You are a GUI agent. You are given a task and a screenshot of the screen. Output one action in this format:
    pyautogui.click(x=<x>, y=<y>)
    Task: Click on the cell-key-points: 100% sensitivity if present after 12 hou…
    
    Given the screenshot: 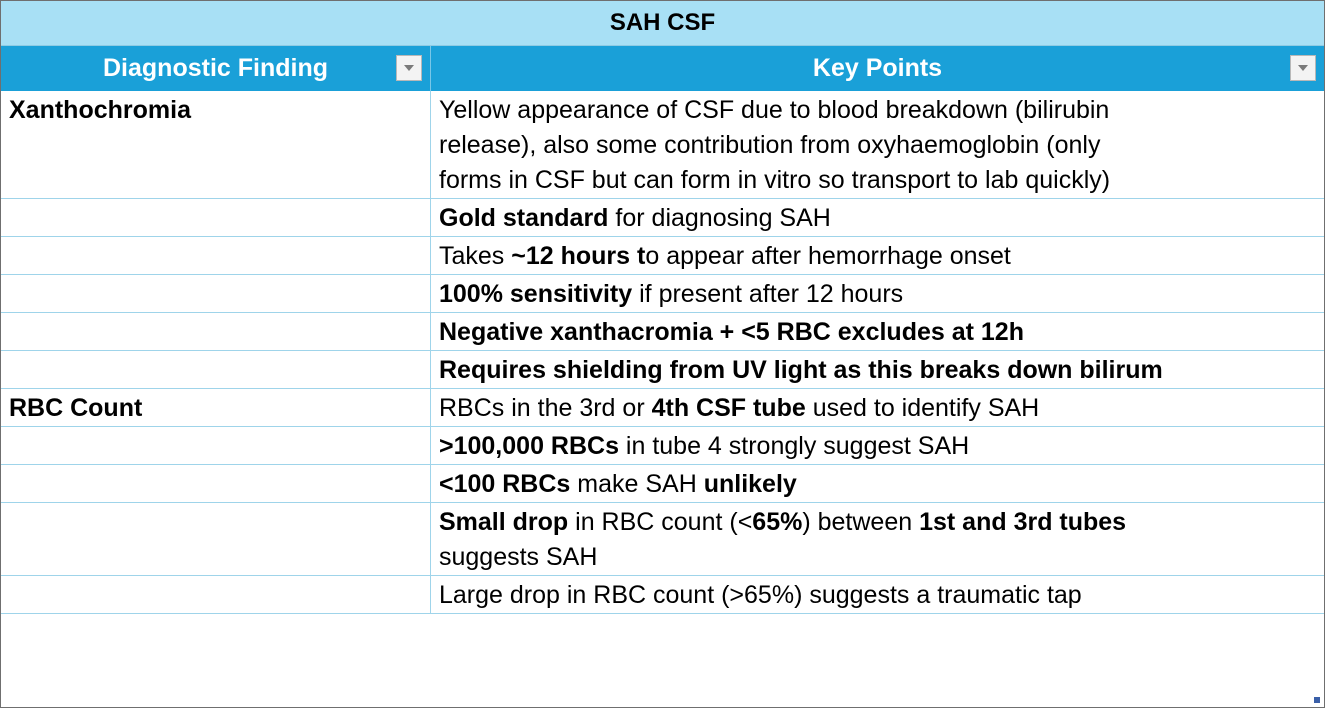 What is the action you would take?
    pyautogui.click(x=877, y=293)
    